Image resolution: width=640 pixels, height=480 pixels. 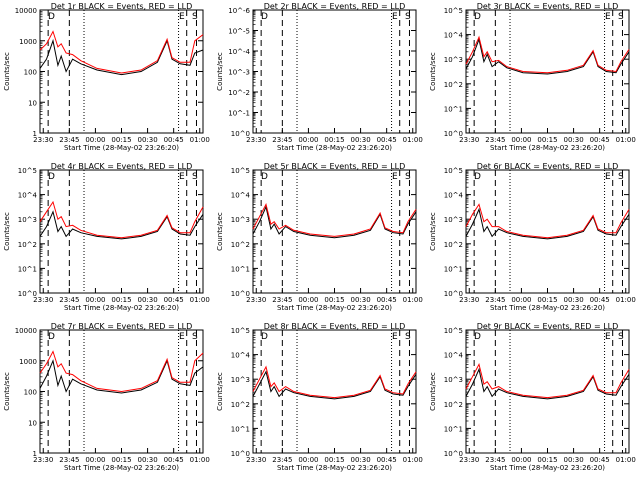 What do you see at coordinates (239, 93) in the screenshot?
I see `y-tick-label: 10^-2` at bounding box center [239, 93].